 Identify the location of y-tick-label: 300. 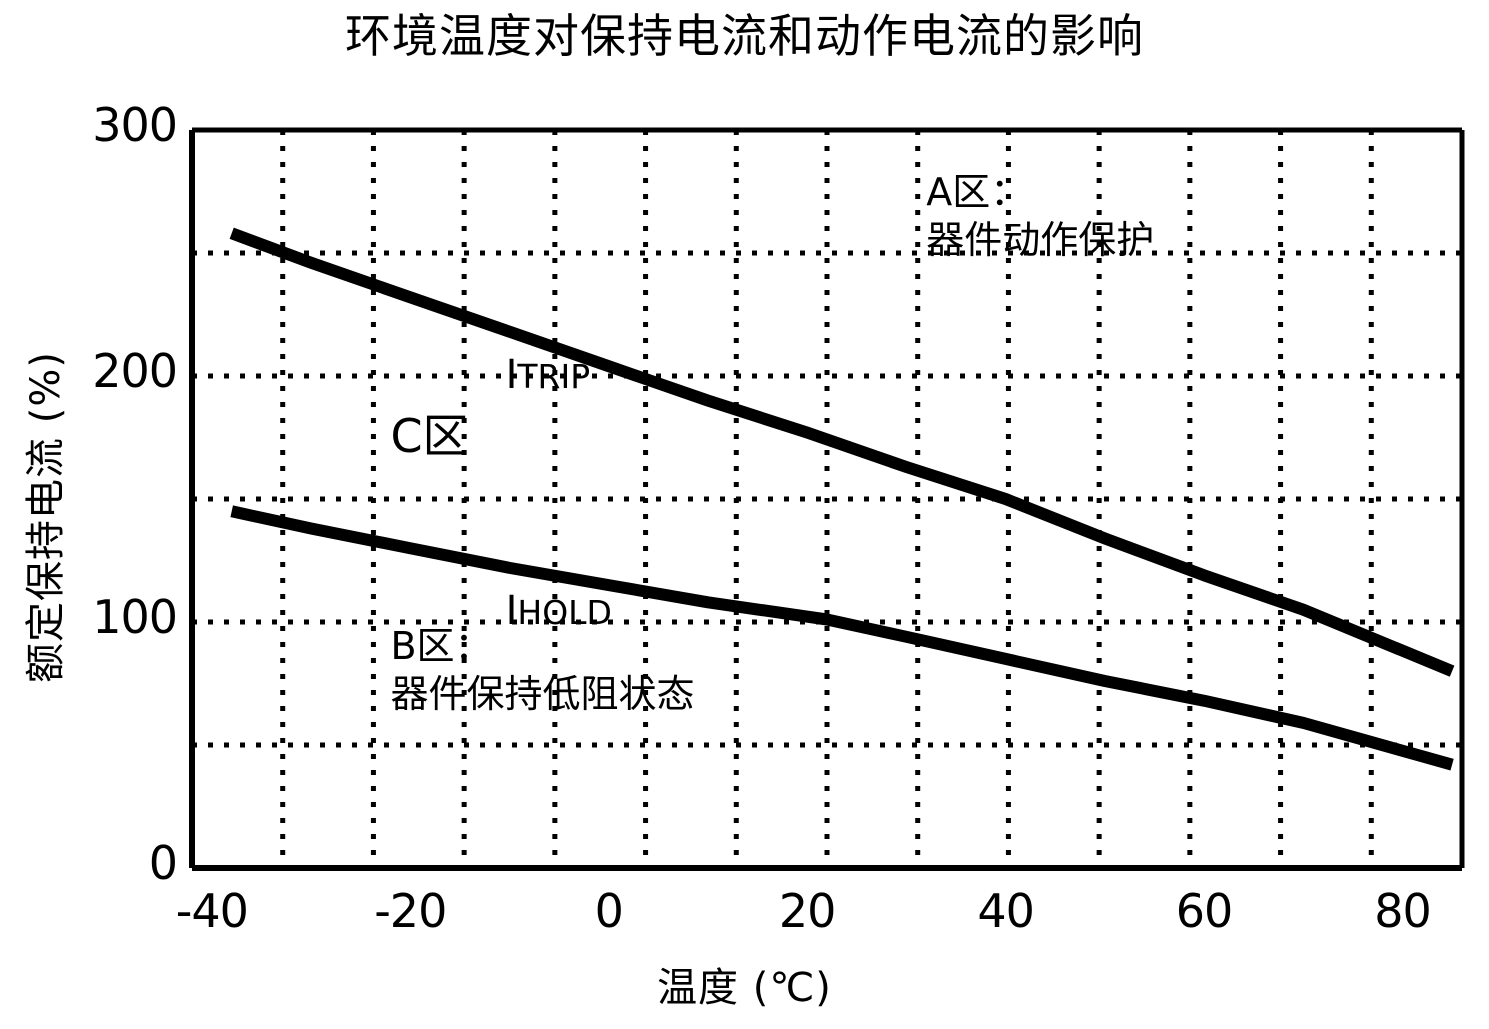
(135, 125).